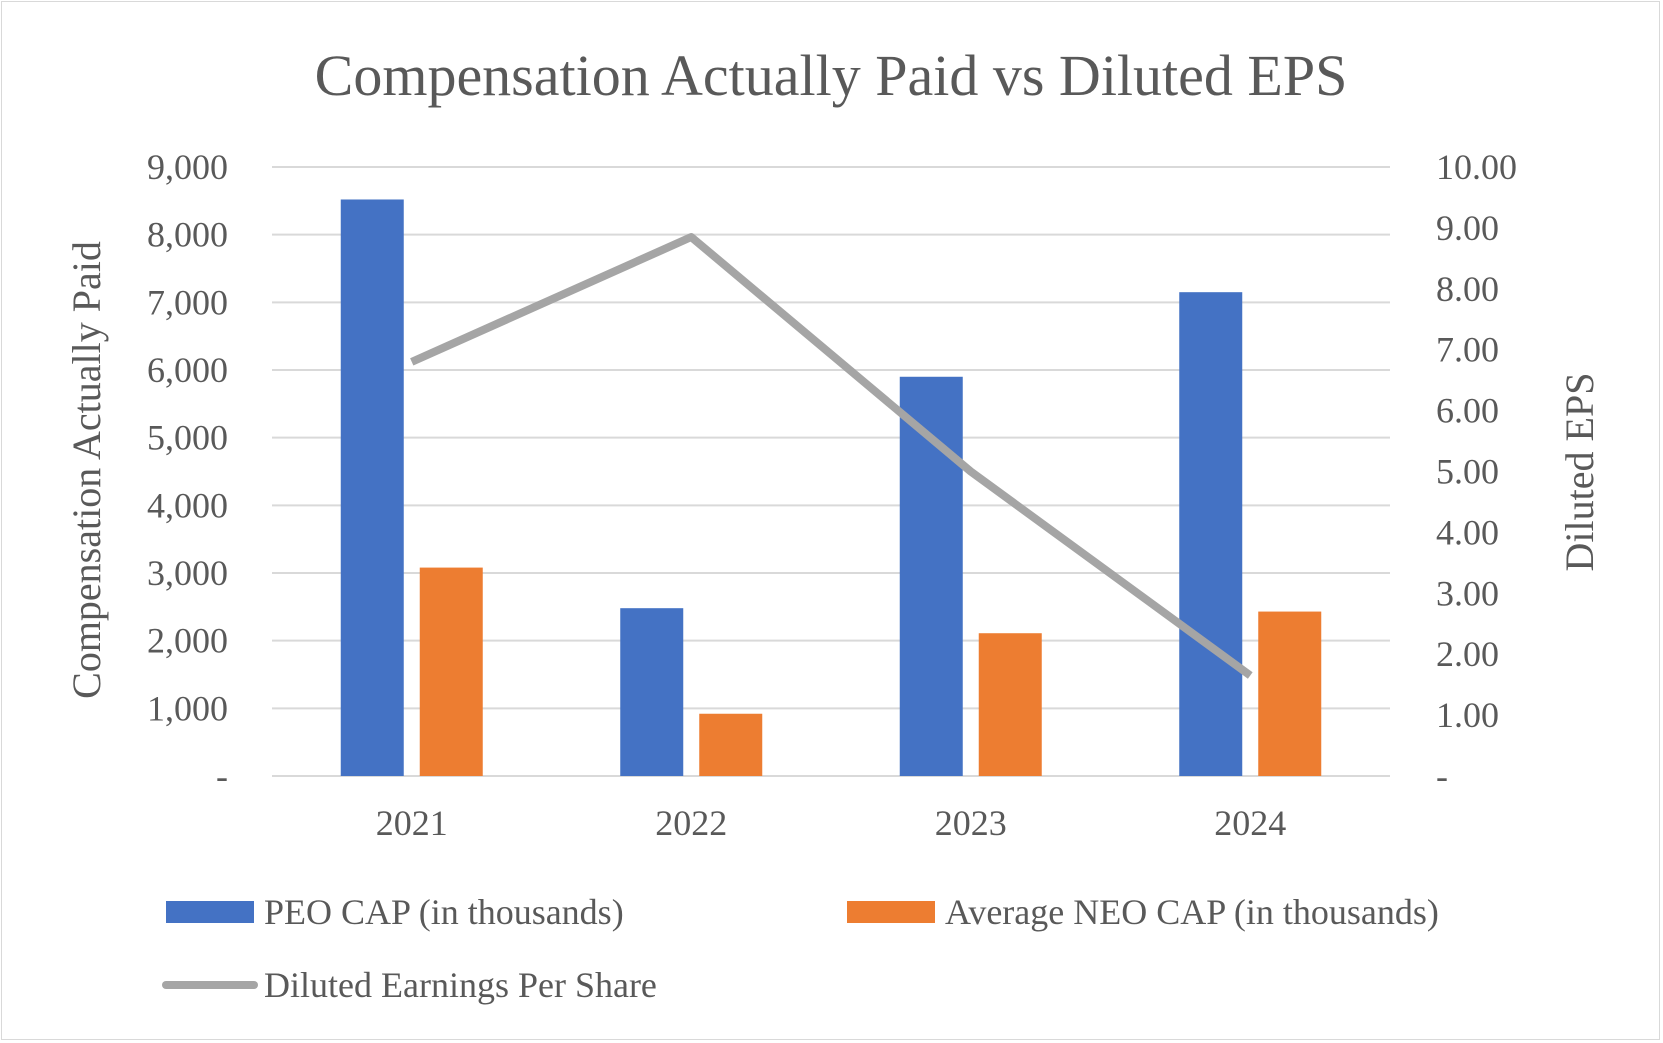  Describe the element at coordinates (1579, 472) in the screenshot. I see `right-axis-title: Diluted EPS` at that location.